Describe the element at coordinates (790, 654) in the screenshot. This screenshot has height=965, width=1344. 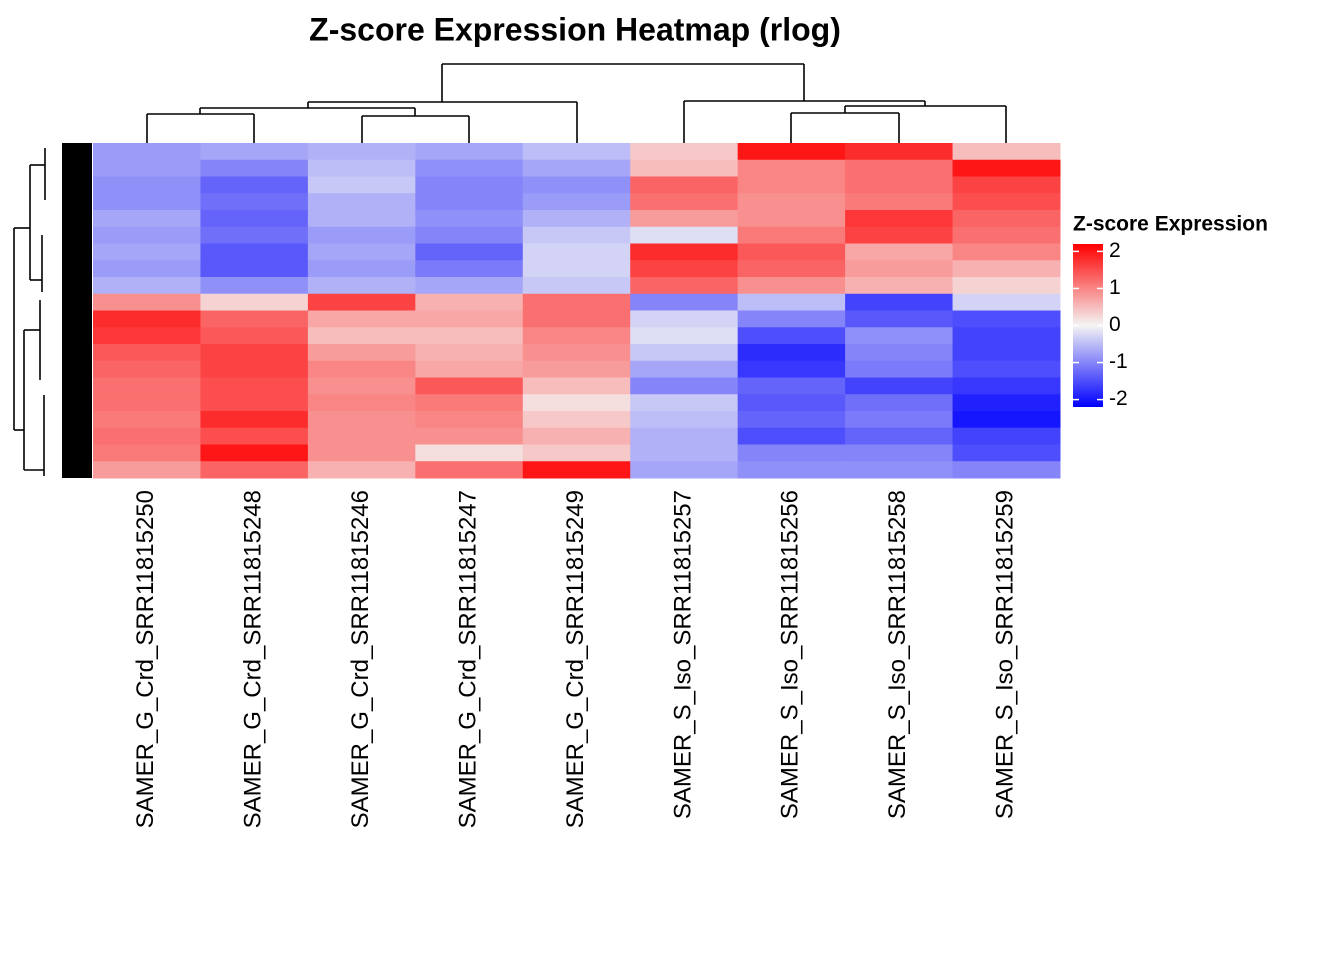
I see `column-label: SAMER_S_Iso_SRR11815256` at that location.